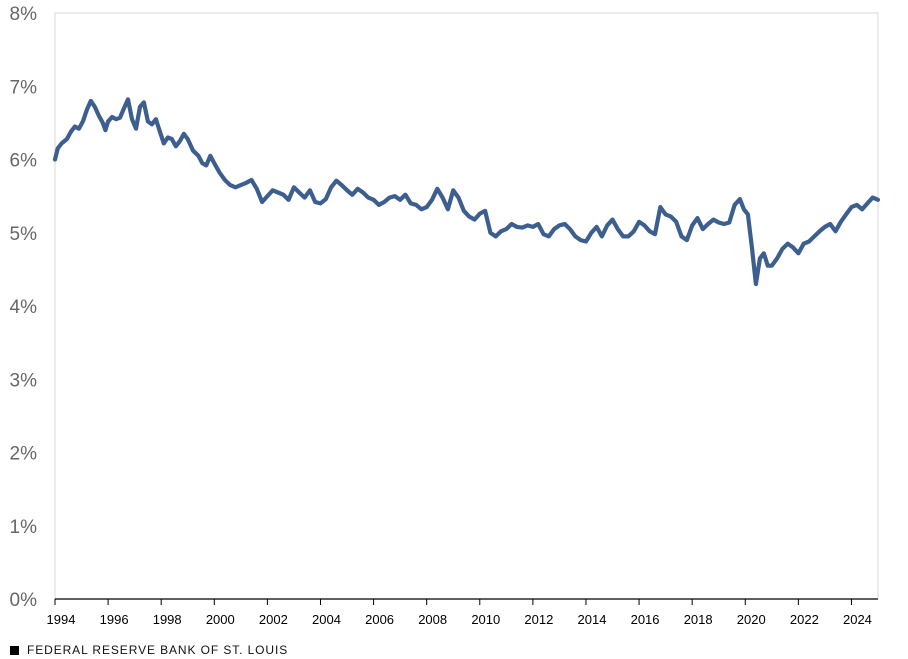 The height and width of the screenshot is (659, 908). I want to click on y-tick-label: 4%, so click(24, 307).